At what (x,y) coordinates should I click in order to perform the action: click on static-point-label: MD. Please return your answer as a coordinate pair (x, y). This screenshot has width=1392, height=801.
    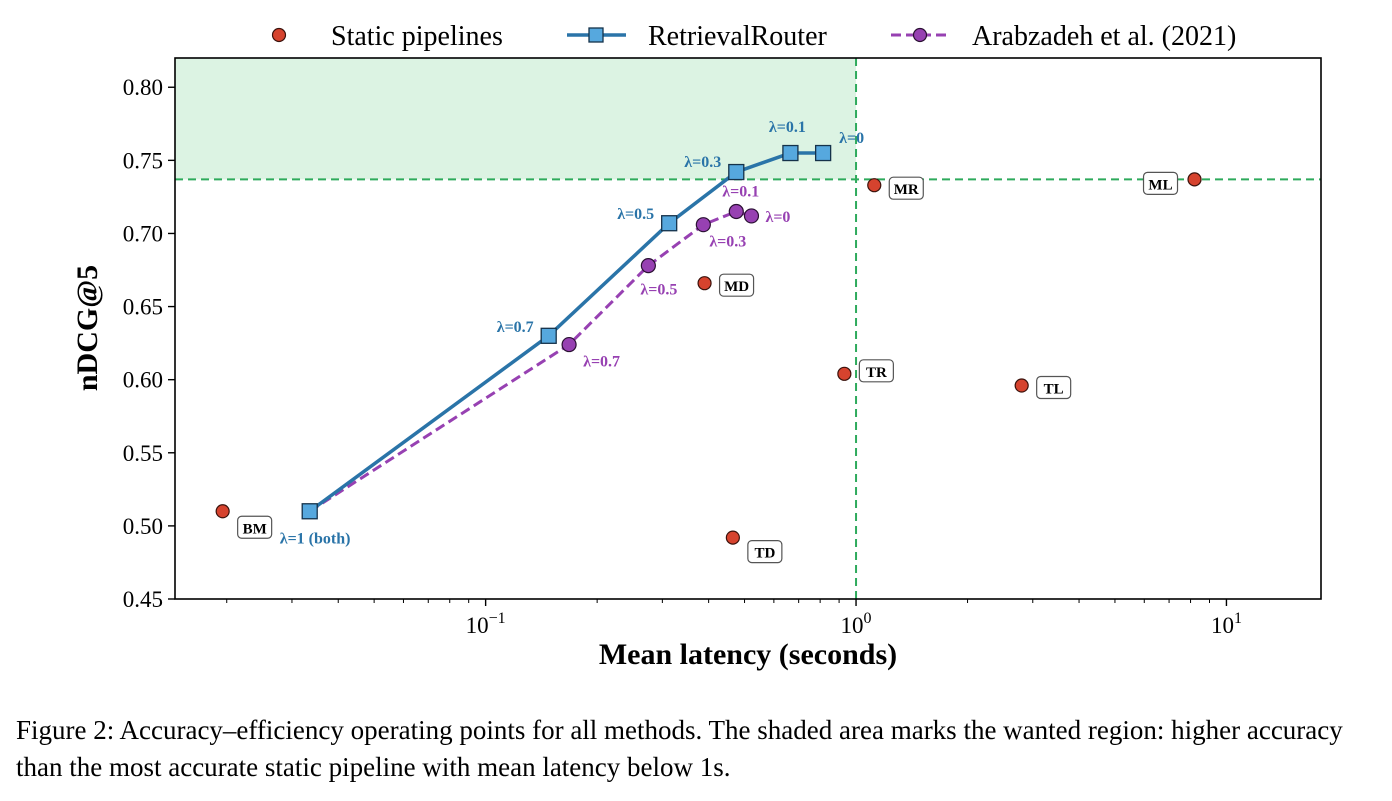
    Looking at the image, I should click on (736, 287).